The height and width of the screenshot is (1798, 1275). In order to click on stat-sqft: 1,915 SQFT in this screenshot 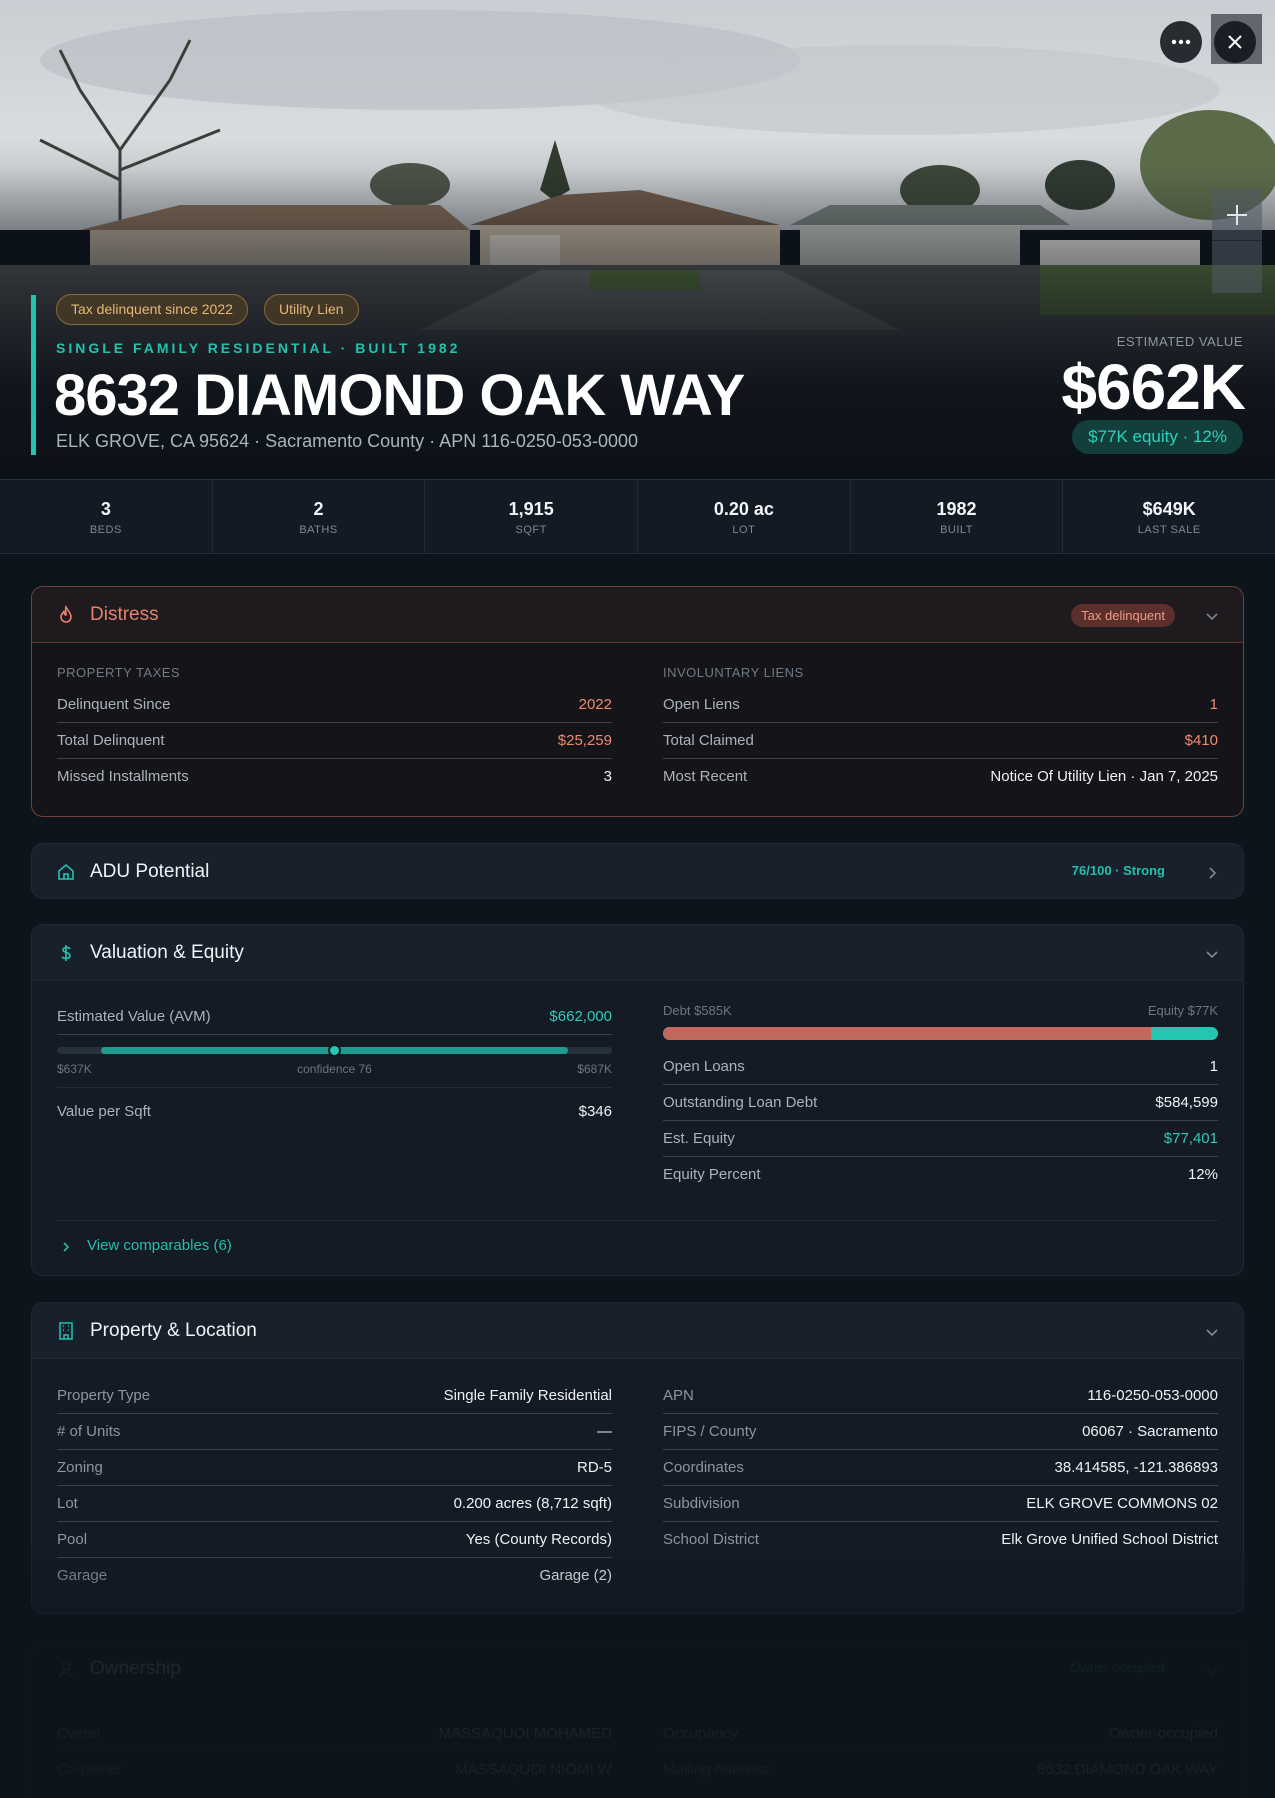, I will do `click(532, 516)`.